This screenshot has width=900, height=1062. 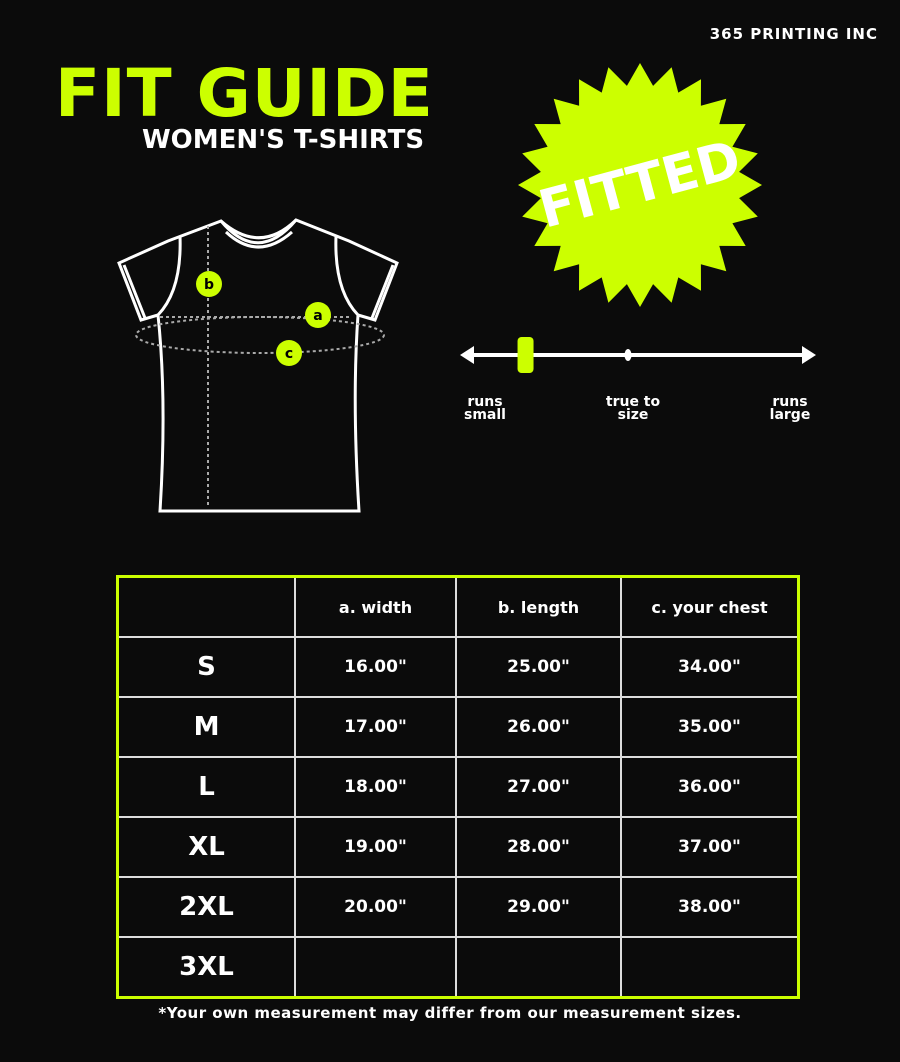 What do you see at coordinates (375, 907) in the screenshot?
I see `value-cell: 20.00"` at bounding box center [375, 907].